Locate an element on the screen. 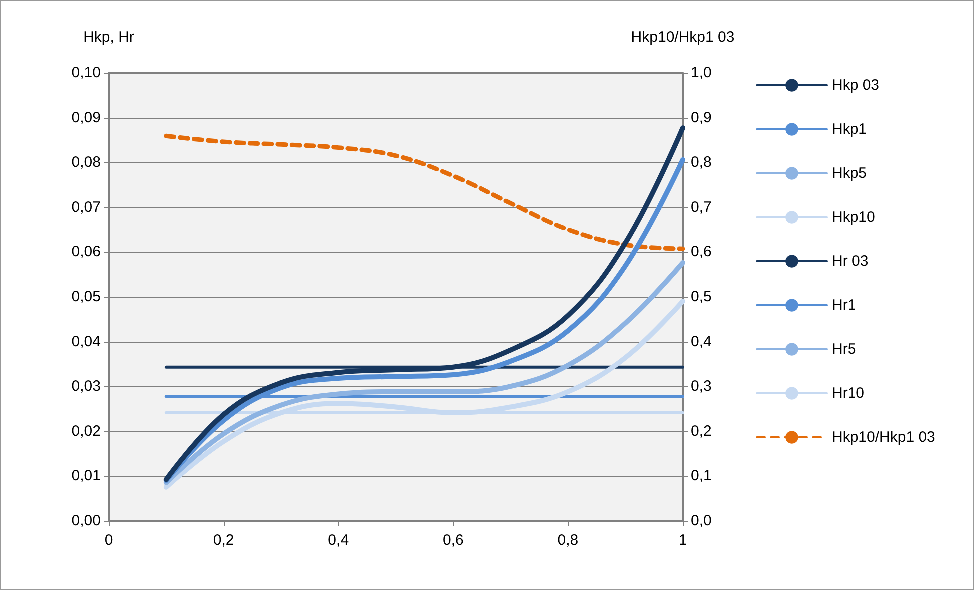  legend-label: Hr 03 is located at coordinates (850, 261).